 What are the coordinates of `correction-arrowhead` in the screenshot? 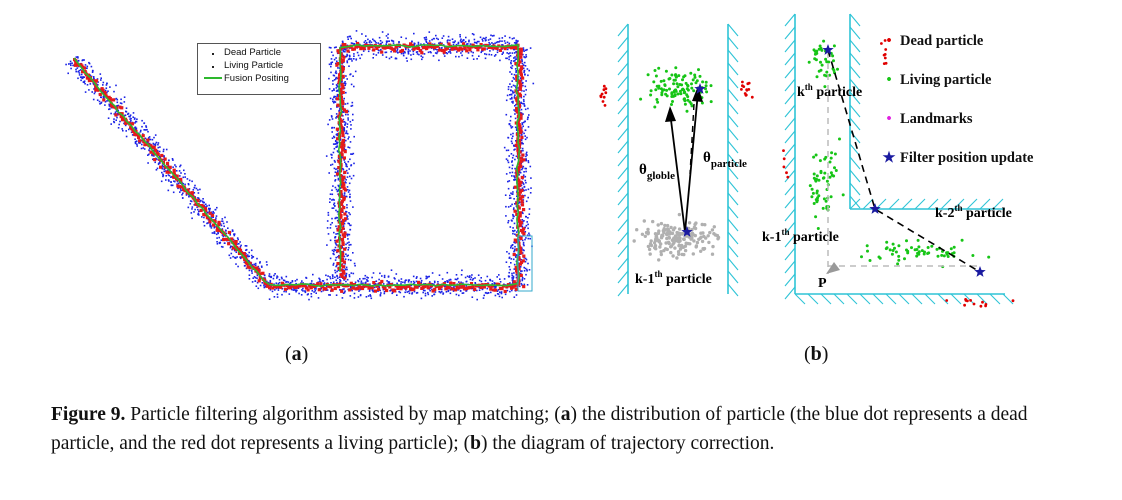 It's located at (833, 268).